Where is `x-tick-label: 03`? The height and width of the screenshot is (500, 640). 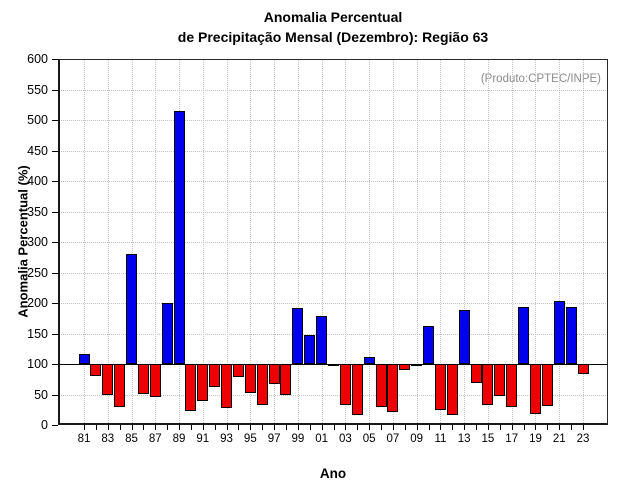
x-tick-label: 03 is located at coordinates (345, 439).